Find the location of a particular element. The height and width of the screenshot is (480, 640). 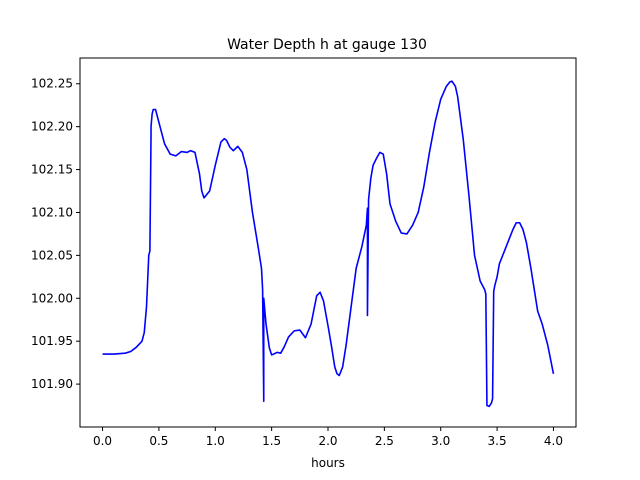

y-tick-label: 102.05 is located at coordinates (52, 255).